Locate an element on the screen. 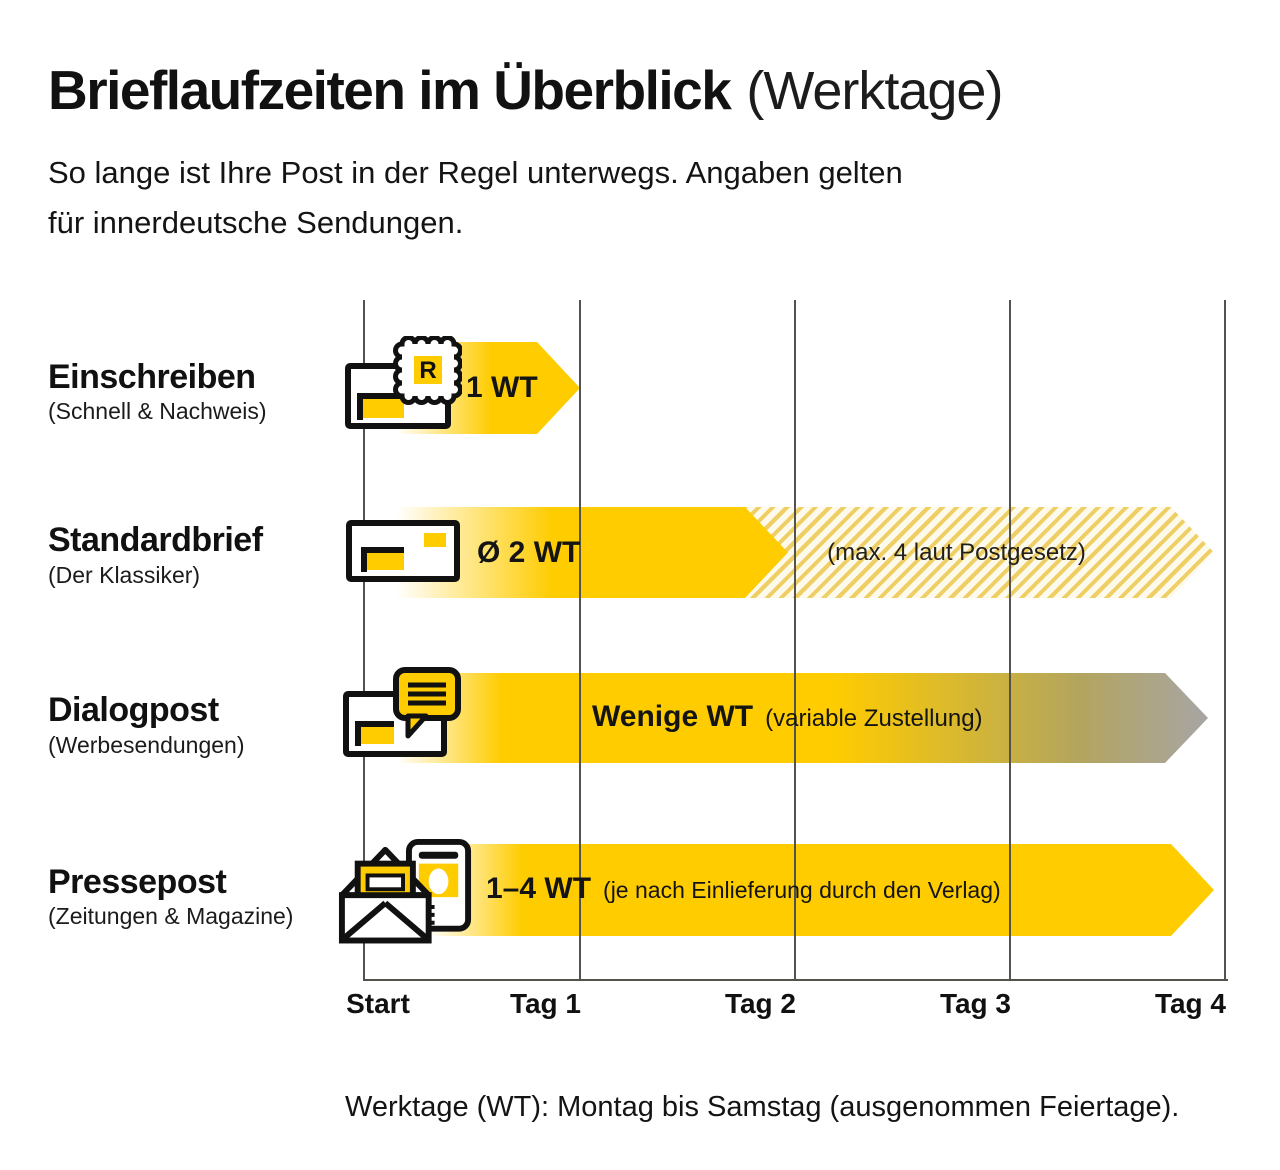  dialog-letter-icon is located at coordinates (402, 712).